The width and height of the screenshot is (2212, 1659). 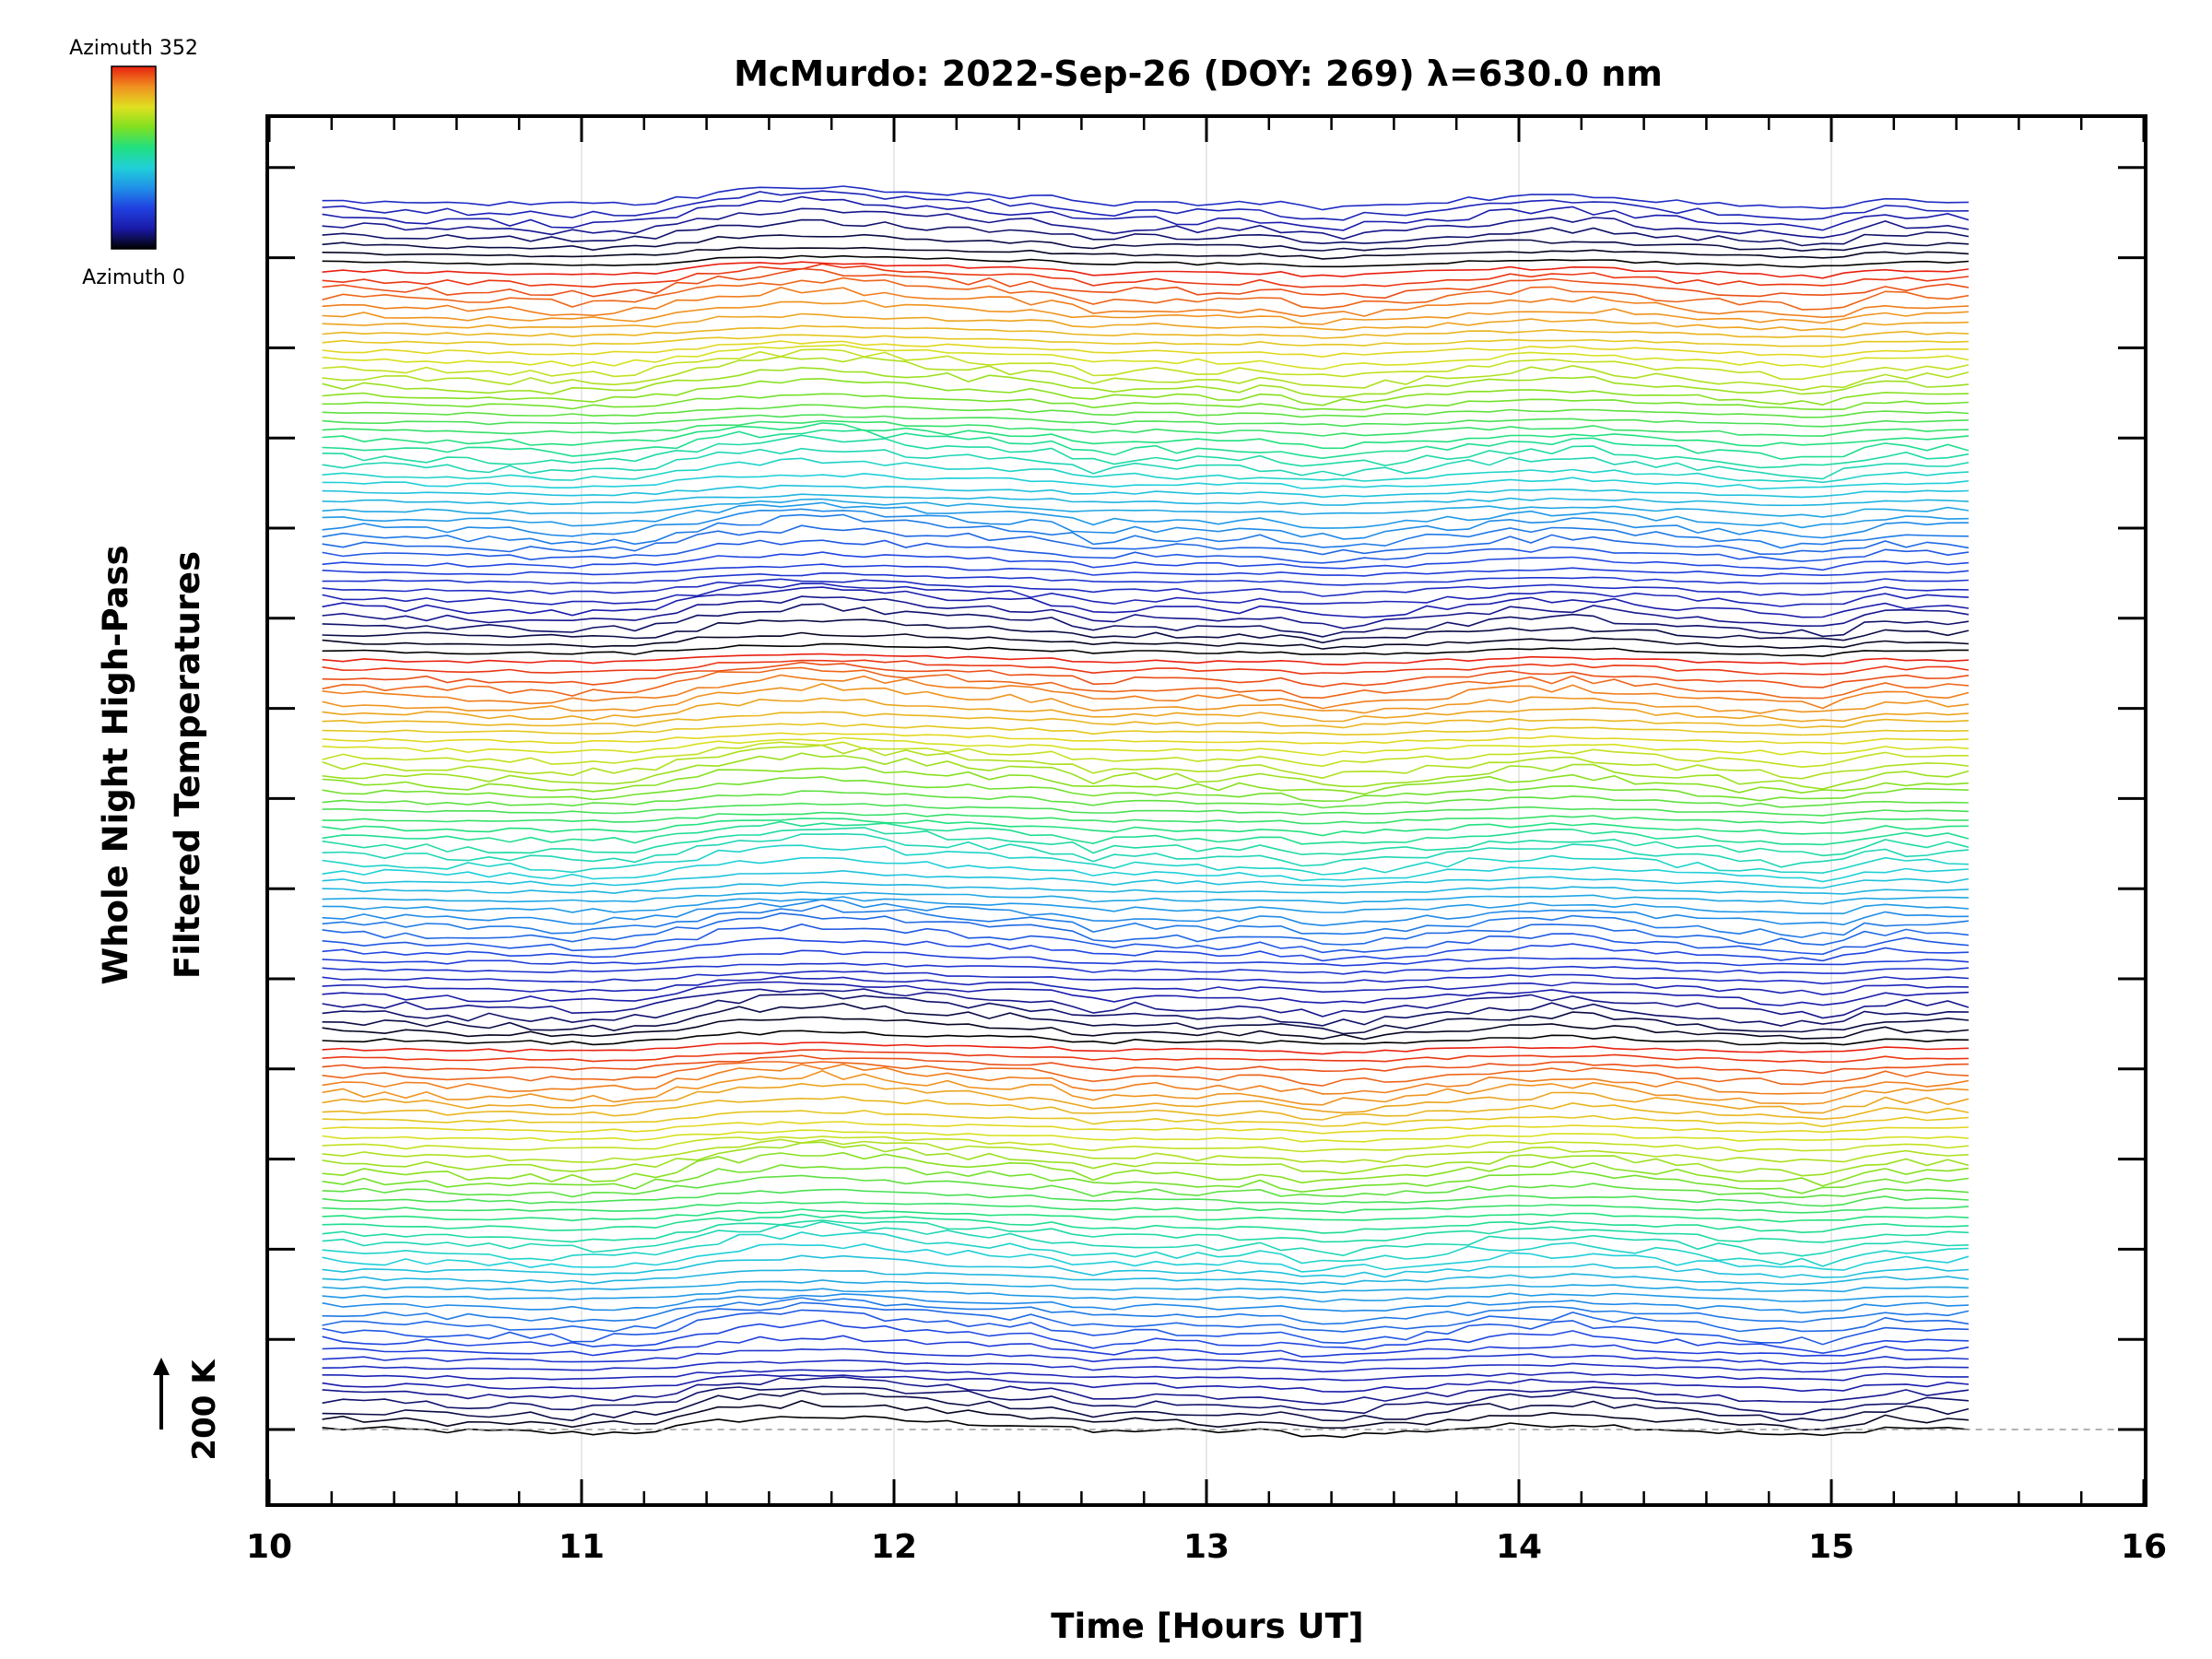 What do you see at coordinates (1206, 1547) in the screenshot?
I see `x-tick-label: 13` at bounding box center [1206, 1547].